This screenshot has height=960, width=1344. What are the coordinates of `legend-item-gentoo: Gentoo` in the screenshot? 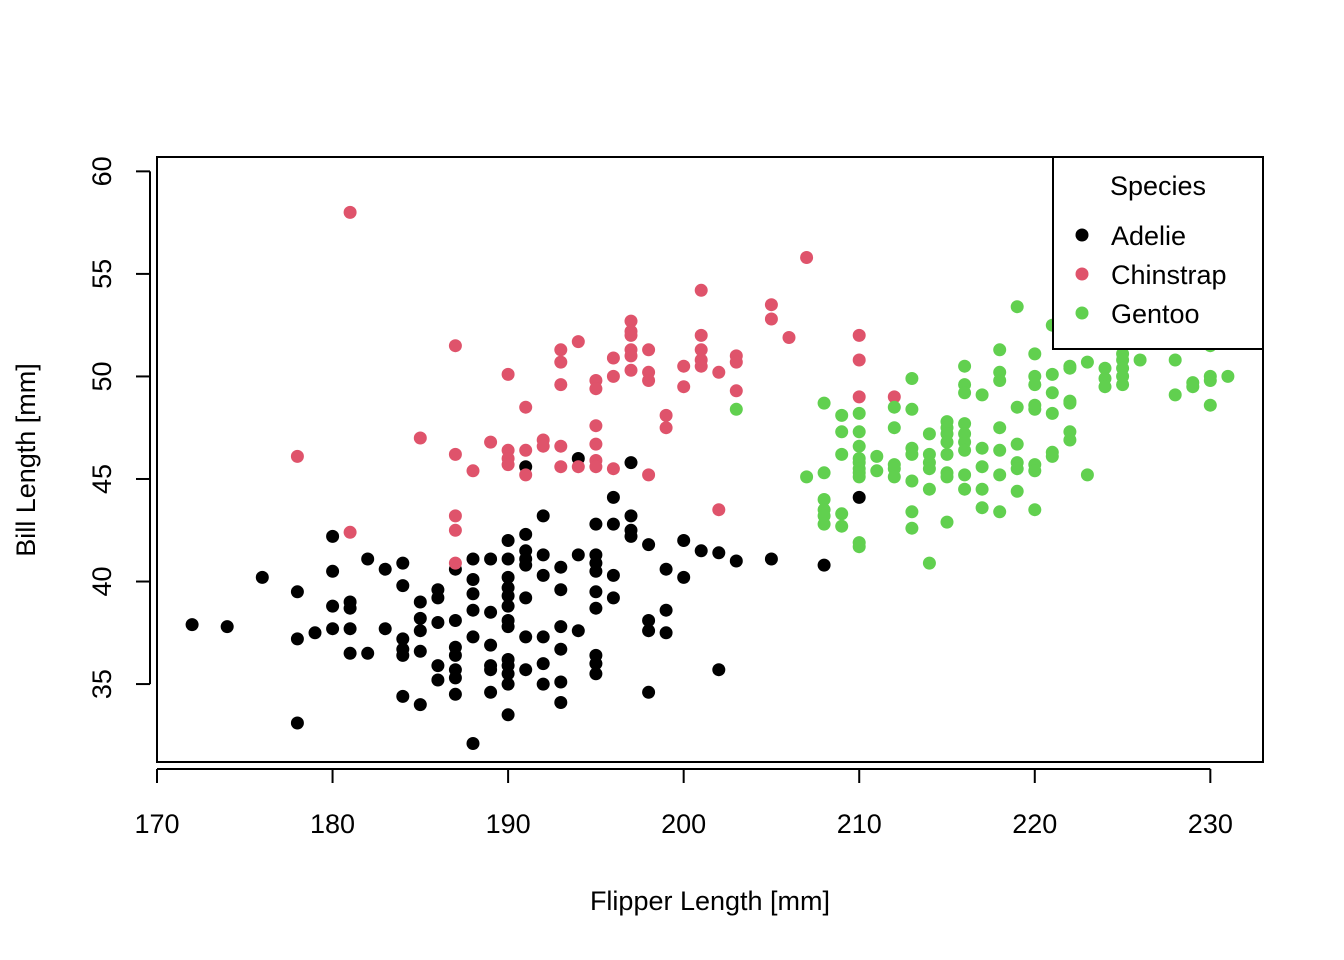 It's located at (1137, 314).